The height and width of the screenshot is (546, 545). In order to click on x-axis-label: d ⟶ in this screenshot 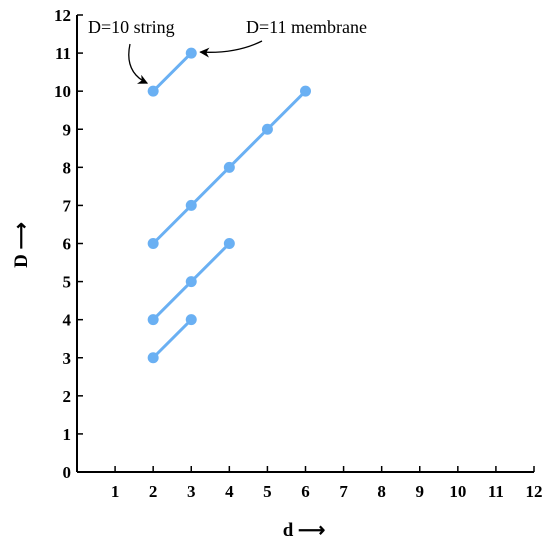, I will do `click(304, 530)`.